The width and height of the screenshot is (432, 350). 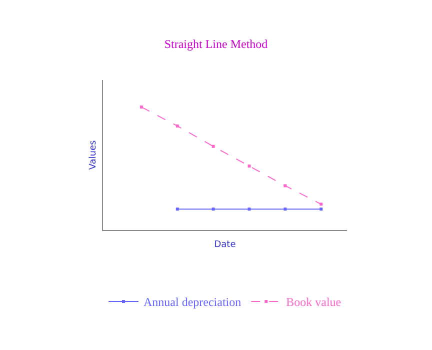 I want to click on legend-label: Annual depreciation, so click(x=193, y=302).